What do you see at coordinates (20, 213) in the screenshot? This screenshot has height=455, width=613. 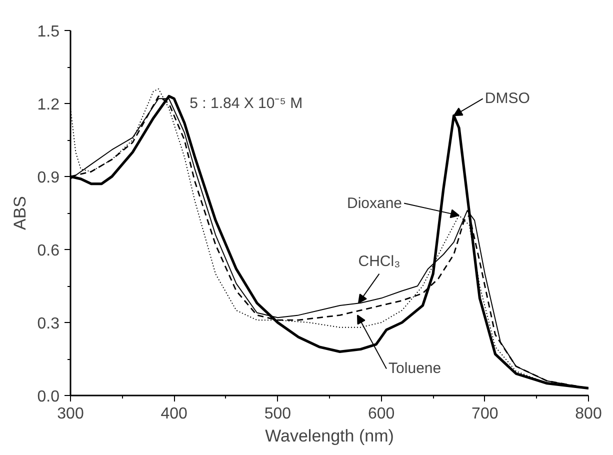 I see `y-axis-title: ABS` at bounding box center [20, 213].